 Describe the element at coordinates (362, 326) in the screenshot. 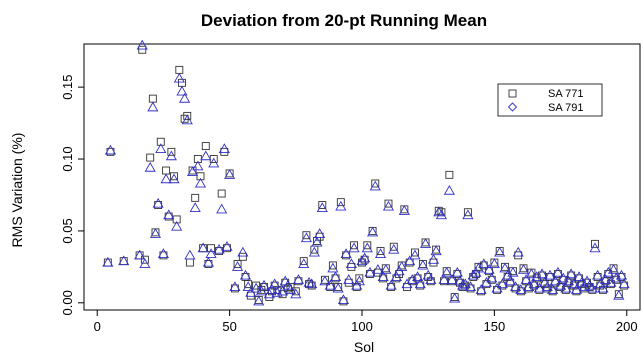

I see `x-tick-label: 100` at that location.